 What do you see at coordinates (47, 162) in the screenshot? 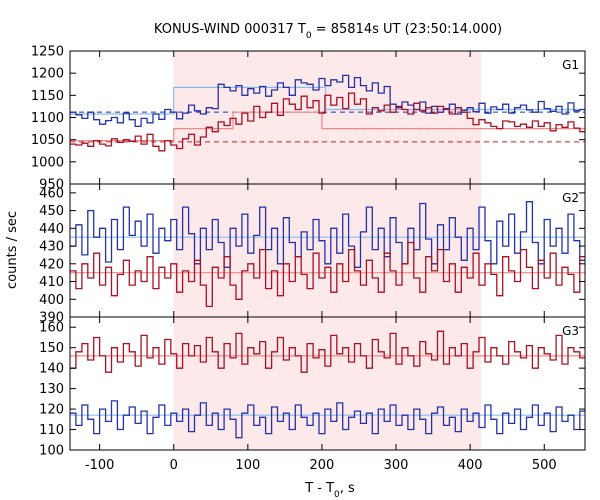
I see `y-tick-label: 1000` at bounding box center [47, 162].